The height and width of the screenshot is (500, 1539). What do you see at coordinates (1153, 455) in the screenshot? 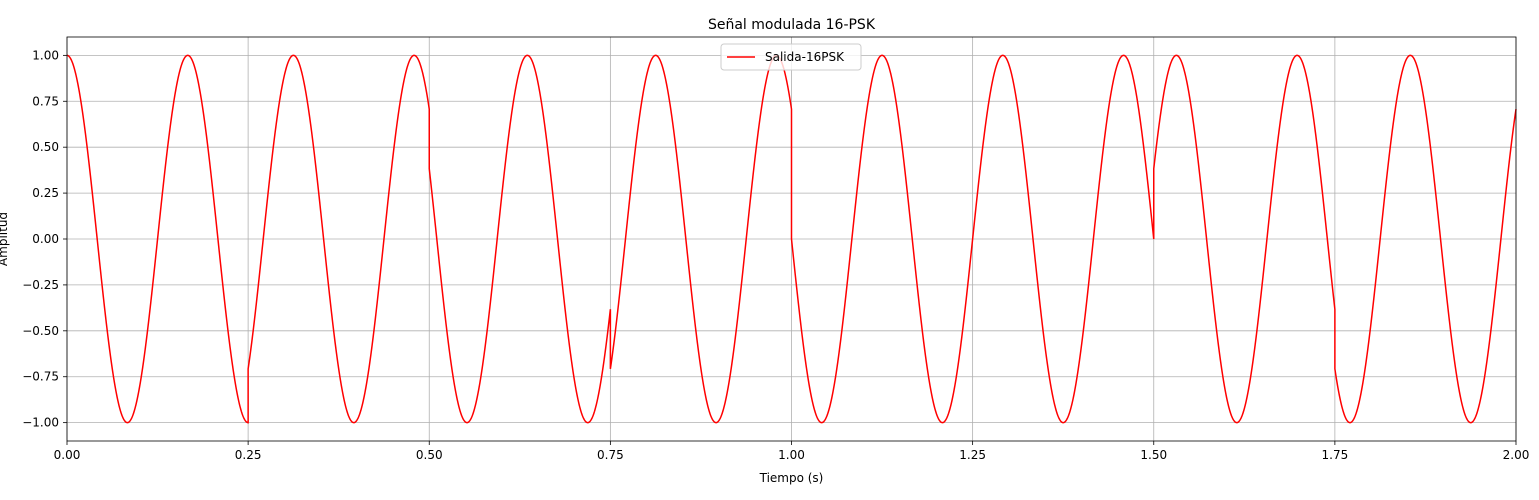
I see `x-tick-label: 1.50` at bounding box center [1153, 455].